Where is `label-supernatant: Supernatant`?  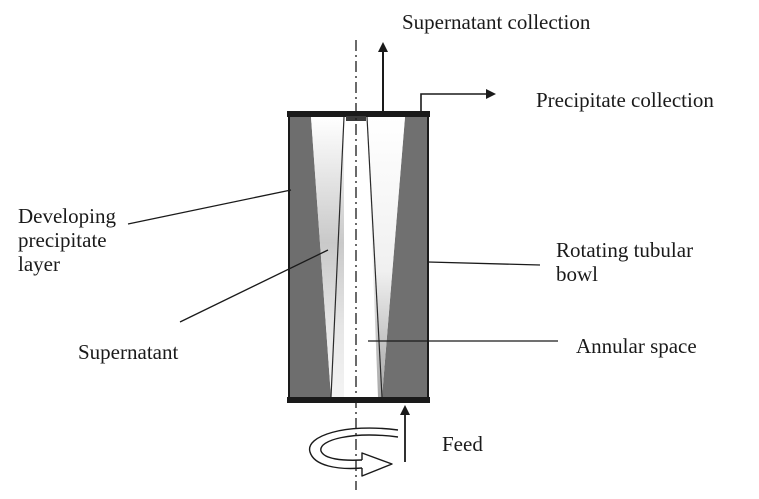
label-supernatant: Supernatant is located at coordinates (128, 352).